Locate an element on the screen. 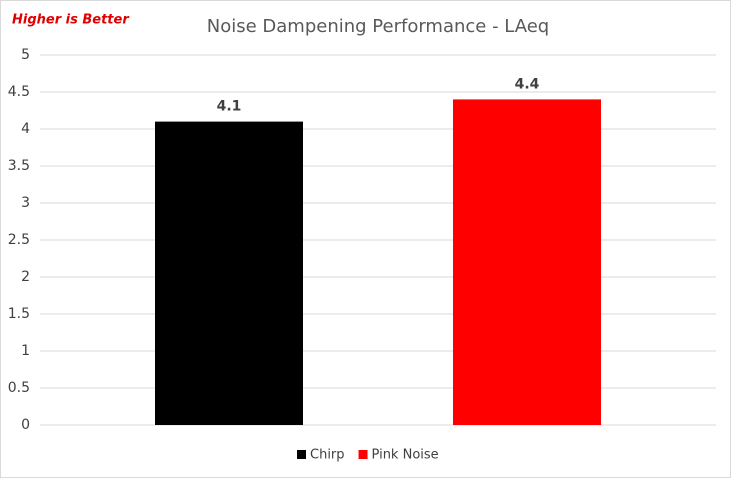  legend-label: Pink Noise is located at coordinates (405, 455).